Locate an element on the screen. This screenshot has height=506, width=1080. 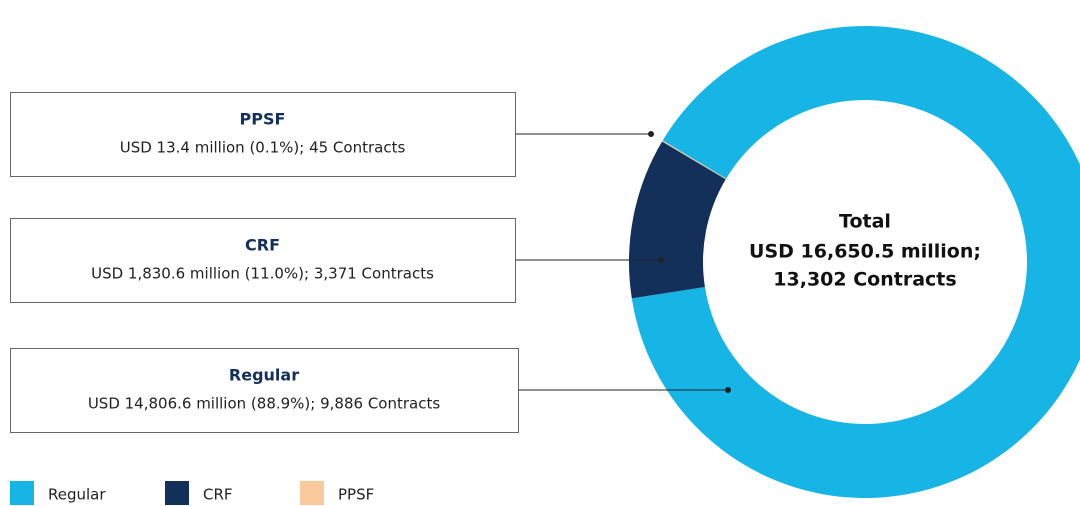
center-label: USD 16,650.5 million; is located at coordinates (865, 252).